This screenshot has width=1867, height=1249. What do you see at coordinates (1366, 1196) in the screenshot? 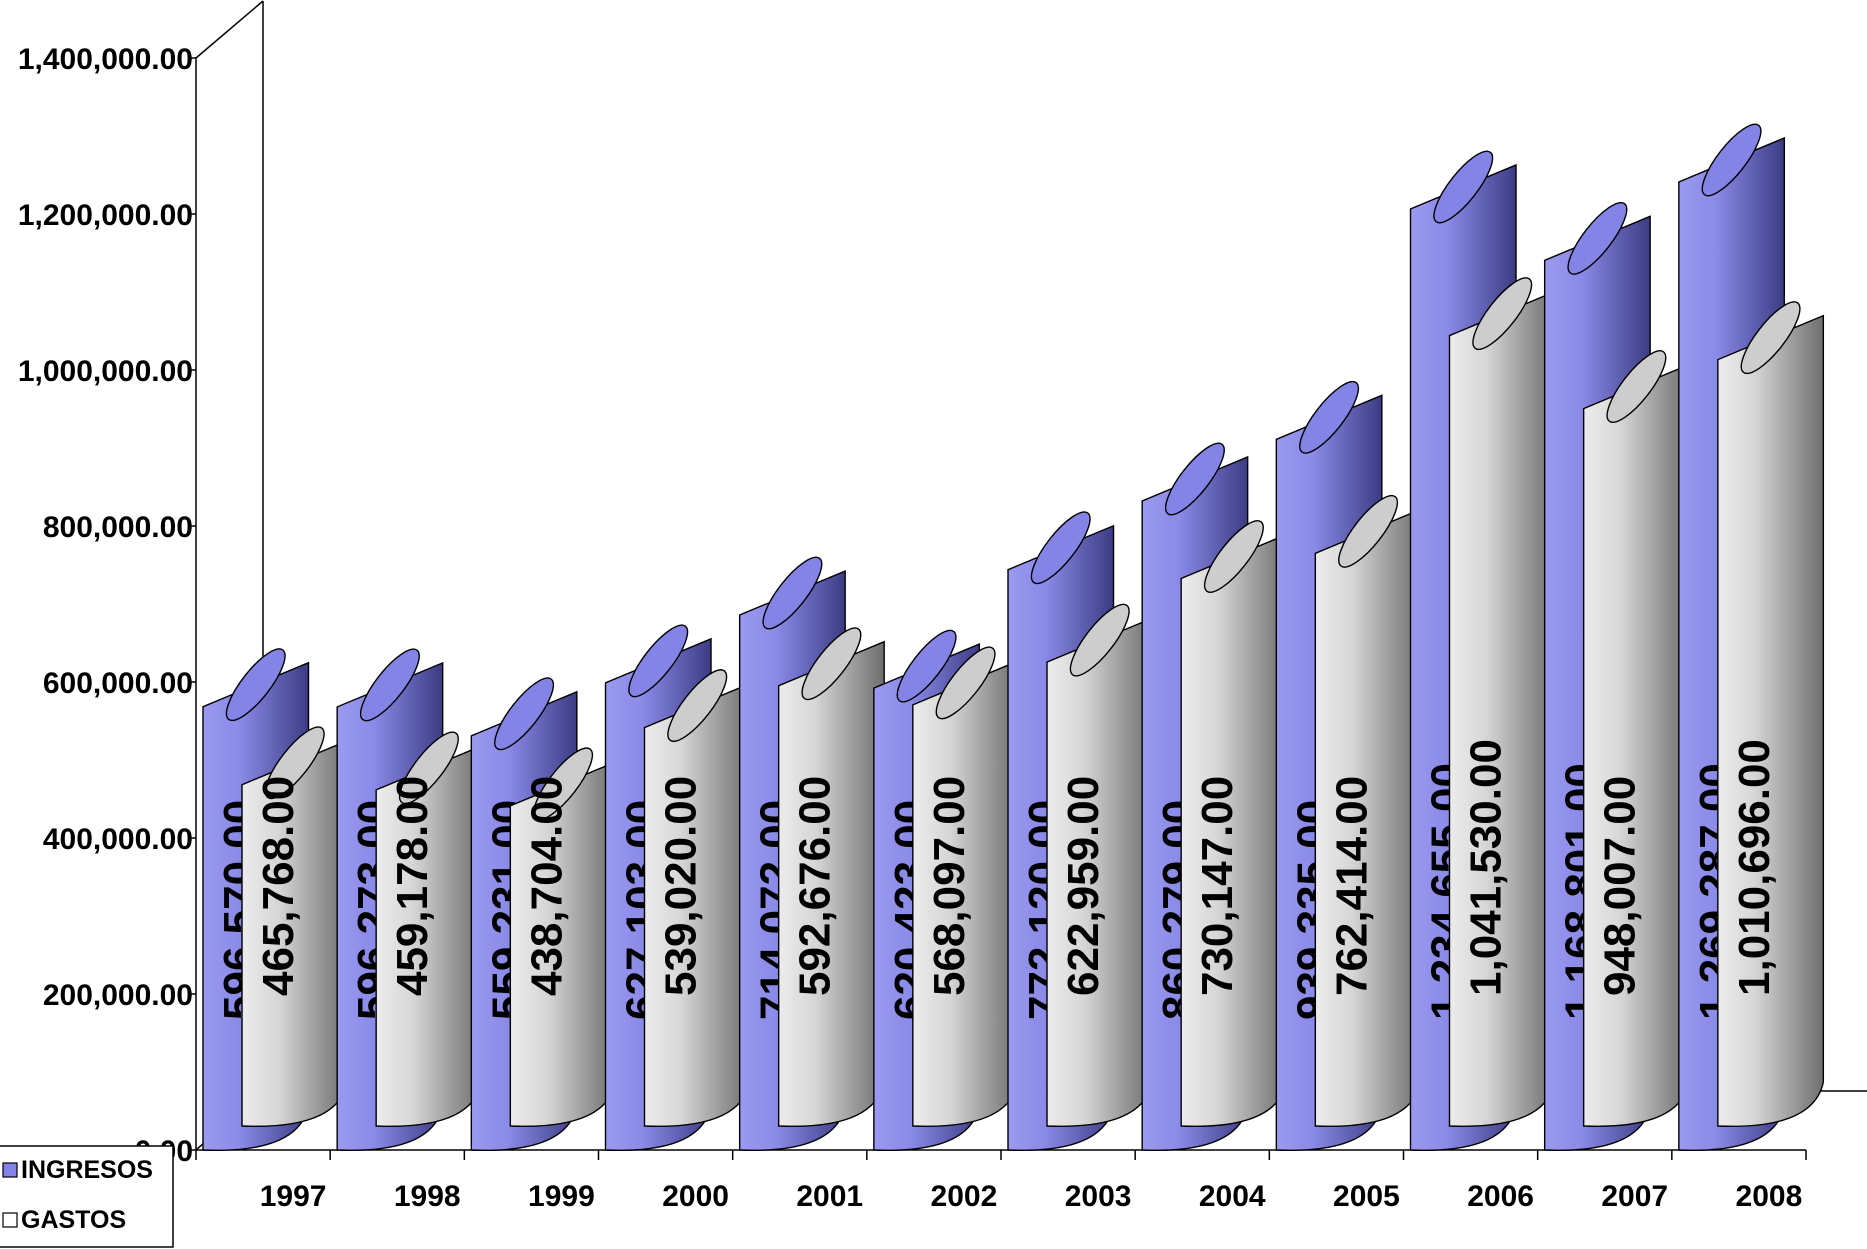
I see `x-tick-label: 2005` at bounding box center [1366, 1196].